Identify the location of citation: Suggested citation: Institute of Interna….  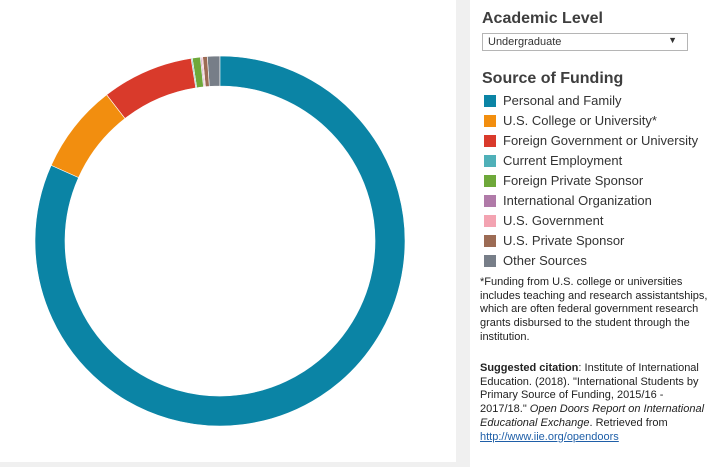
(594, 403).